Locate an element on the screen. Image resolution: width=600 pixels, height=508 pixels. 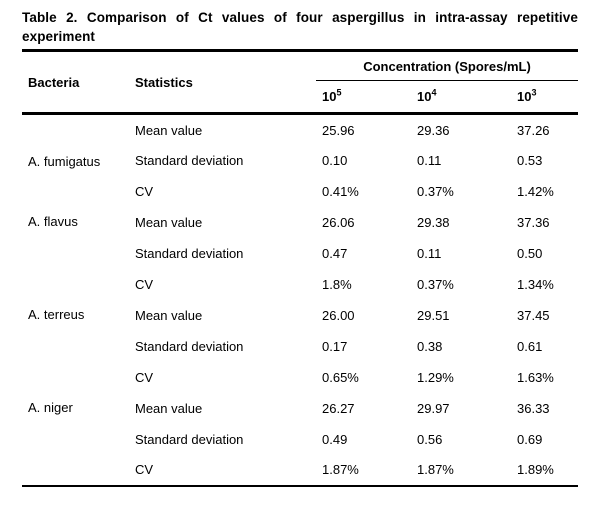
bacteria-name: A. fumigatus is located at coordinates (64, 161).